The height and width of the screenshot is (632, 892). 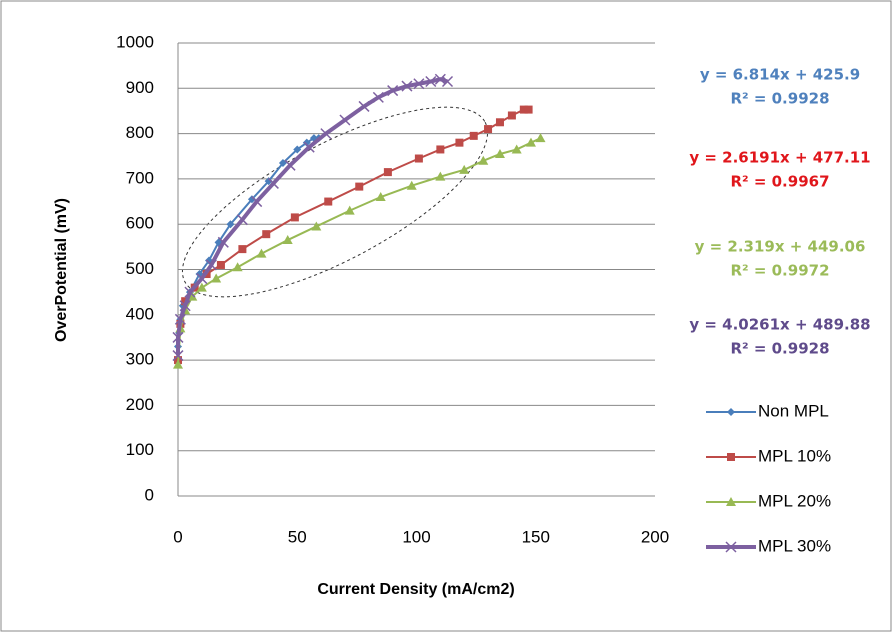 What do you see at coordinates (140, 177) in the screenshot?
I see `y-tick-label: 700` at bounding box center [140, 177].